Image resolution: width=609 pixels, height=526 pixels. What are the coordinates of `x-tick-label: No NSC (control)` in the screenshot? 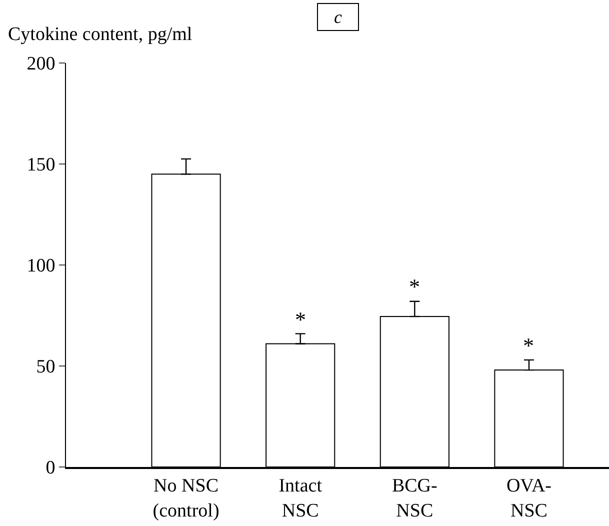 It's located at (186, 499).